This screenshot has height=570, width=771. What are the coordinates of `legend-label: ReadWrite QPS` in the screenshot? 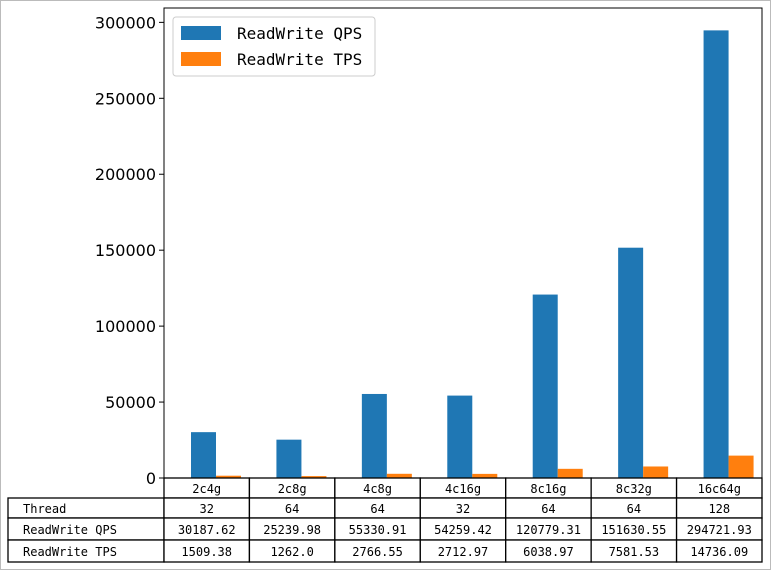 It's located at (299, 33).